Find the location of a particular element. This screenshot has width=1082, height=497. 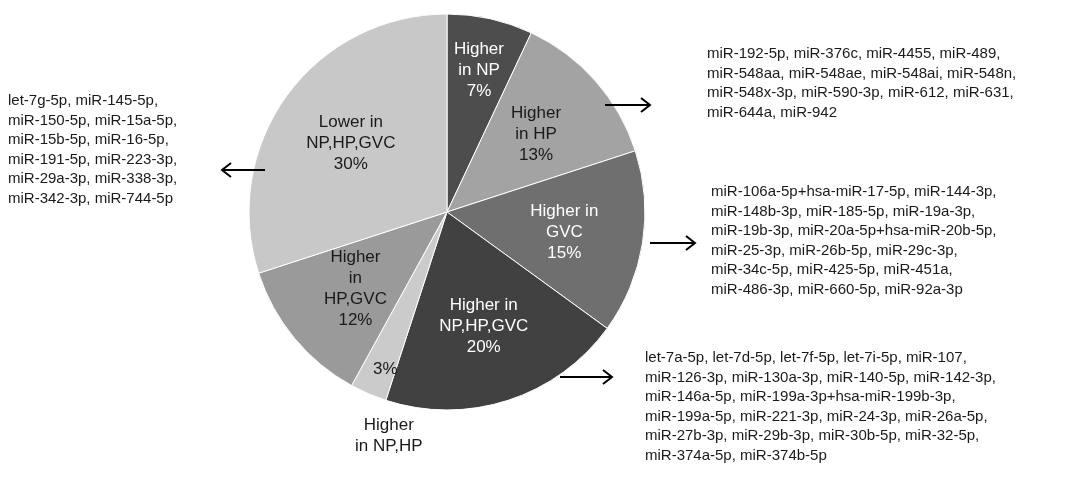

slice-label: Higher in HP is located at coordinates (536, 123).